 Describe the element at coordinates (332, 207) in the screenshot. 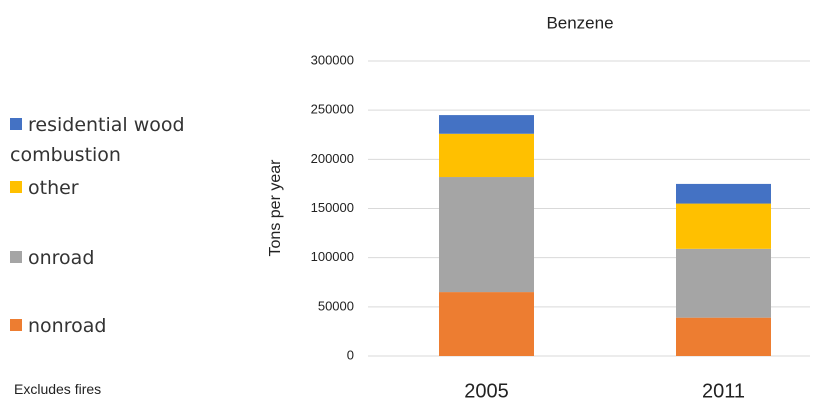

I see `y-tick-label: 150000` at that location.